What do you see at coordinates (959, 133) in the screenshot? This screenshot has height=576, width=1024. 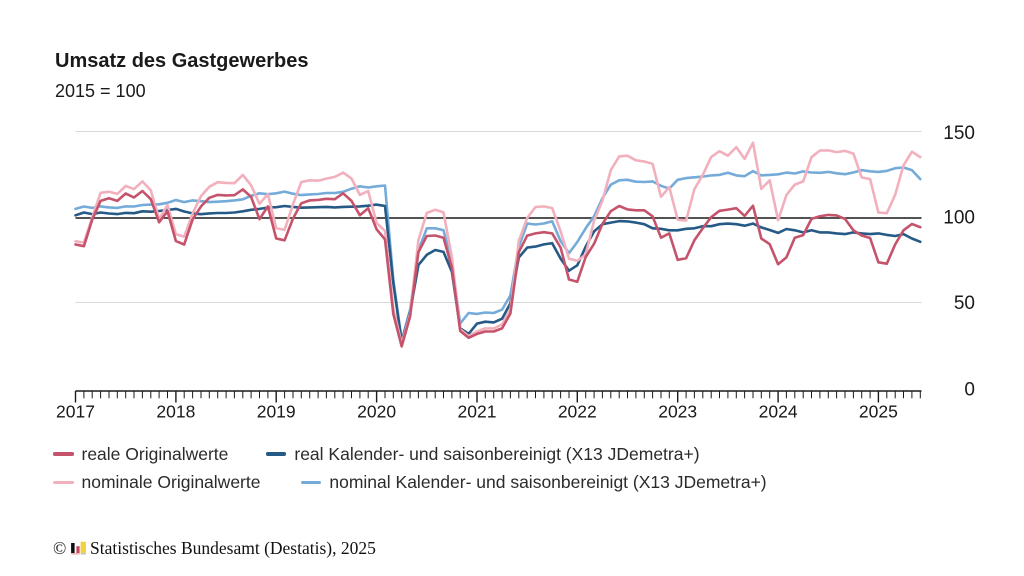 I see `svg-text: 150` at bounding box center [959, 133].